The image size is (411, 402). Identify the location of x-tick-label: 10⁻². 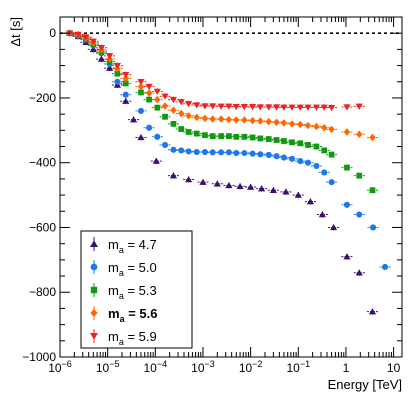
(251, 367).